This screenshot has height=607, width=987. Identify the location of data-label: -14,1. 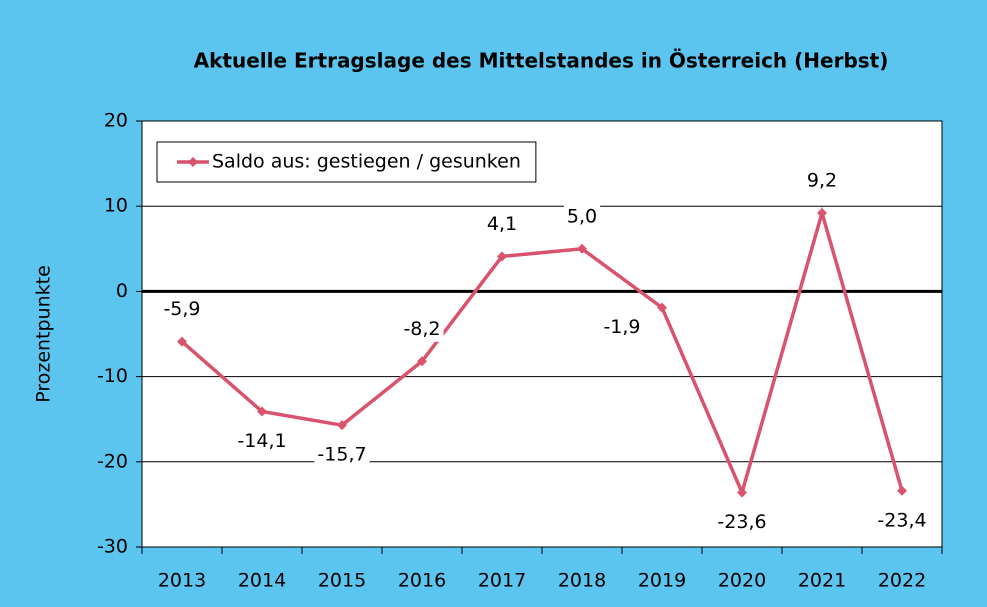
(261, 441).